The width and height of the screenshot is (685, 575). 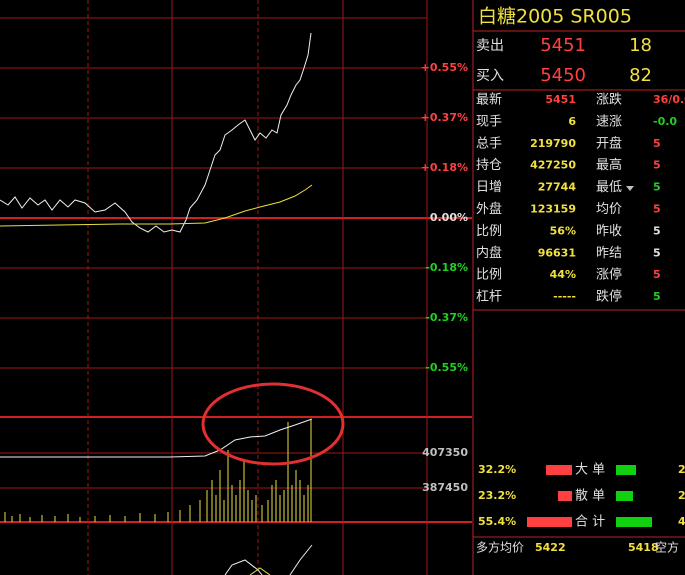 What do you see at coordinates (609, 253) in the screenshot?
I see `stat-label: 昨结` at bounding box center [609, 253].